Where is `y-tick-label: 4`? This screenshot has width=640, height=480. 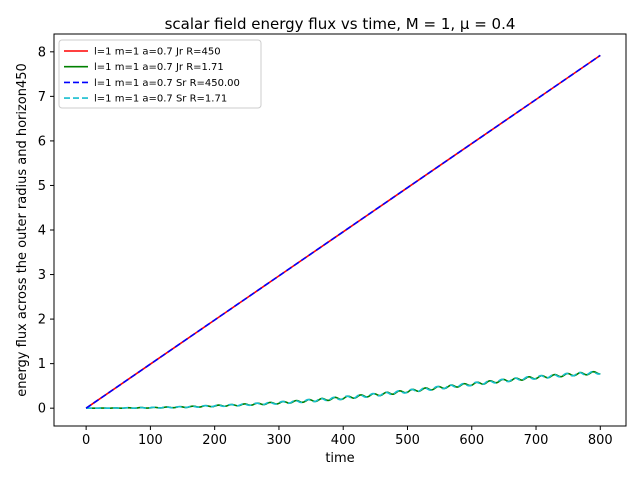
y-tick-label: 4 is located at coordinates (42, 231).